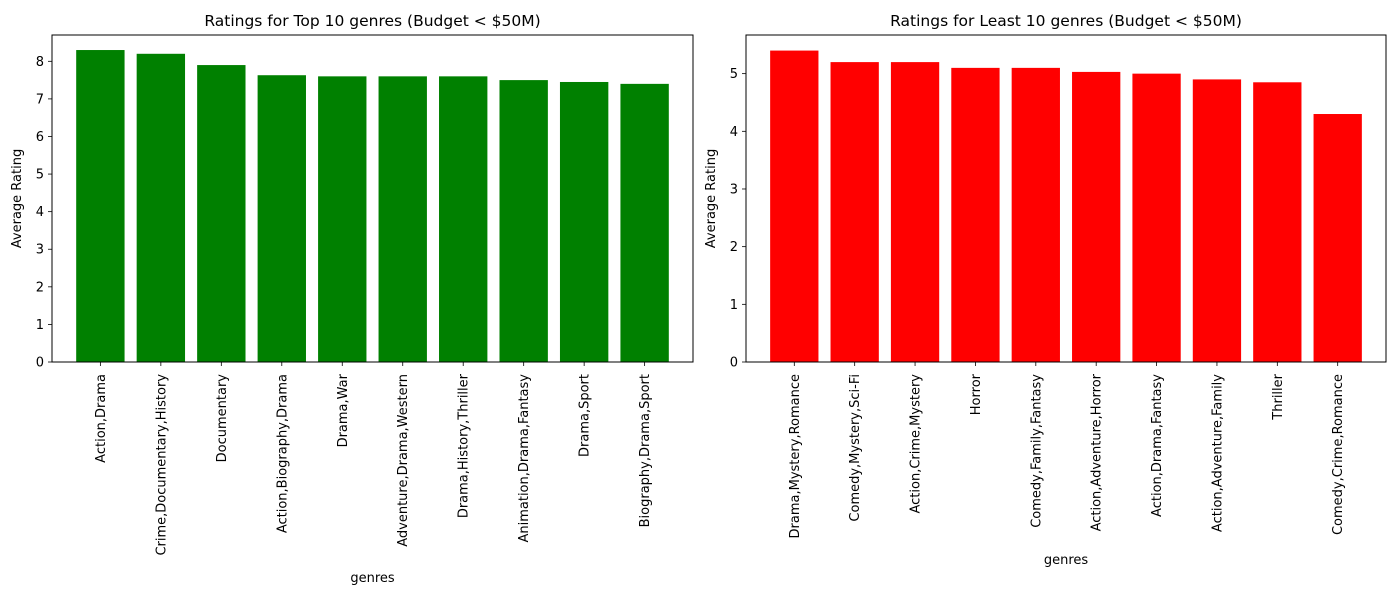  I want to click on x-tick-label: Drama,Mystery,Romance, so click(795, 456).